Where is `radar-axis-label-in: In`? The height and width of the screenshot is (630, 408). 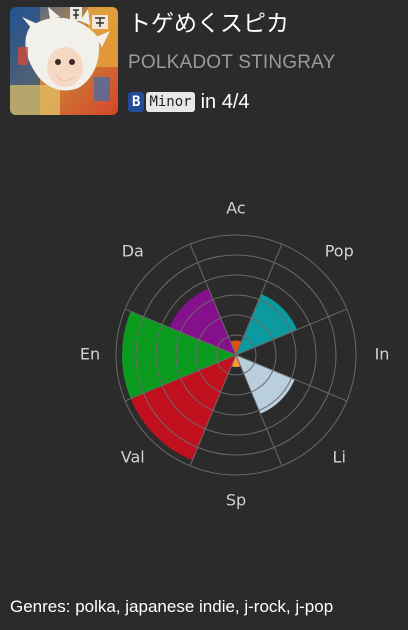 radar-axis-label-in: In is located at coordinates (382, 354).